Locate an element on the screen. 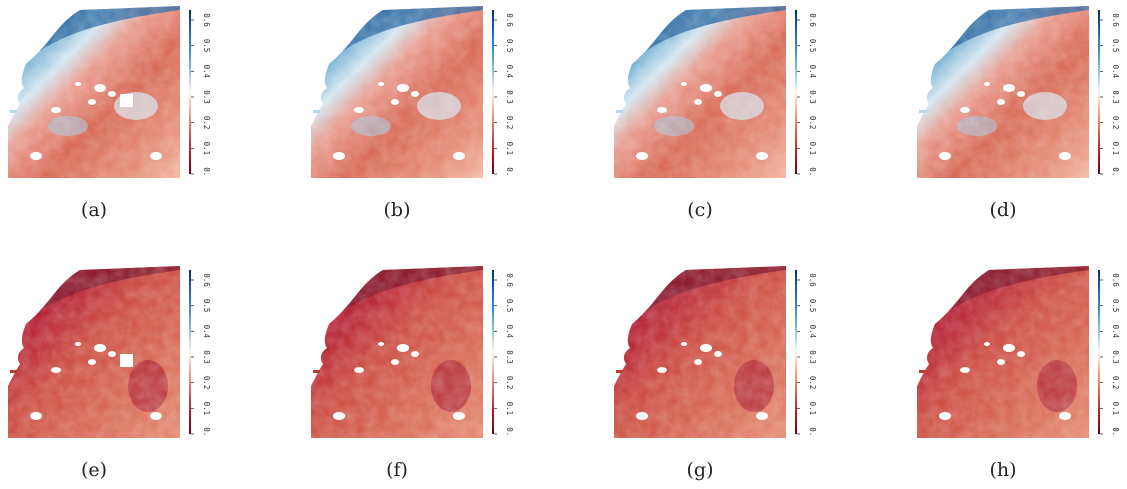 Image resolution: width=1127 pixels, height=489 pixels. figure-panel: 0.0 0.1 0.2 0.3 0.4 0.5 0.6 (g) is located at coordinates (715, 376).